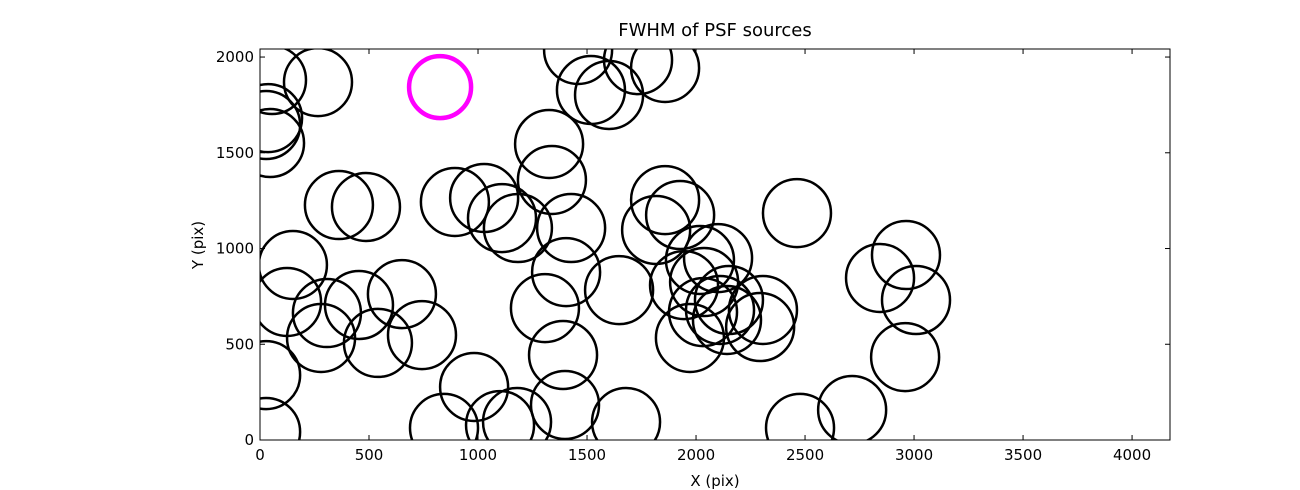 Image resolution: width=1300 pixels, height=490 pixels. What do you see at coordinates (715, 30) in the screenshot?
I see `chart-title: FWHM of PSF sources` at bounding box center [715, 30].